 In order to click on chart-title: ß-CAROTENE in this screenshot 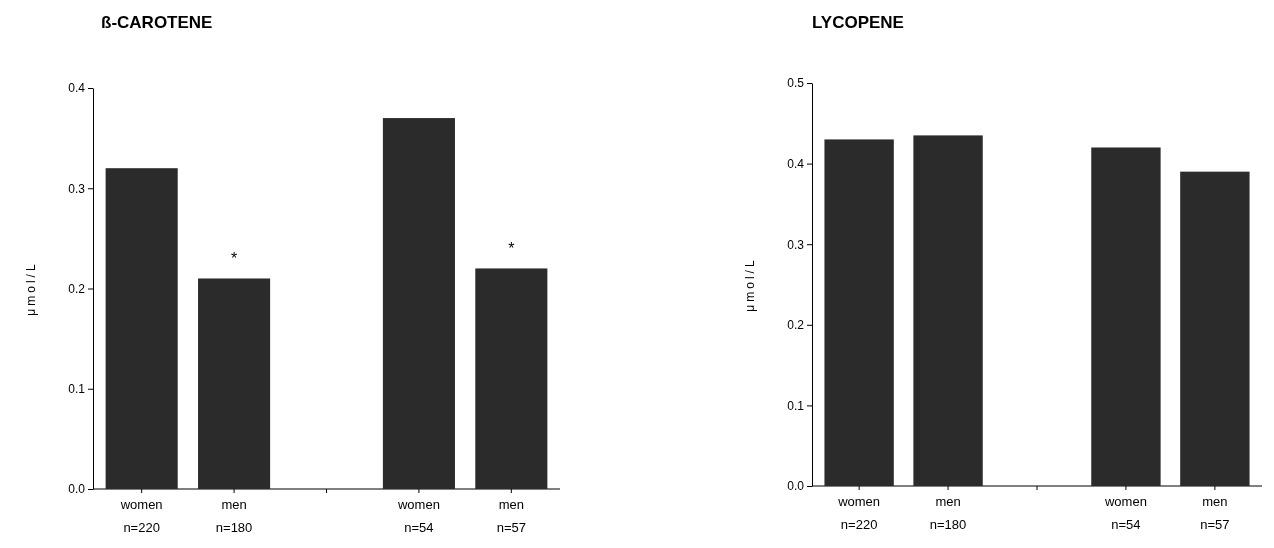, I will do `click(157, 22)`.